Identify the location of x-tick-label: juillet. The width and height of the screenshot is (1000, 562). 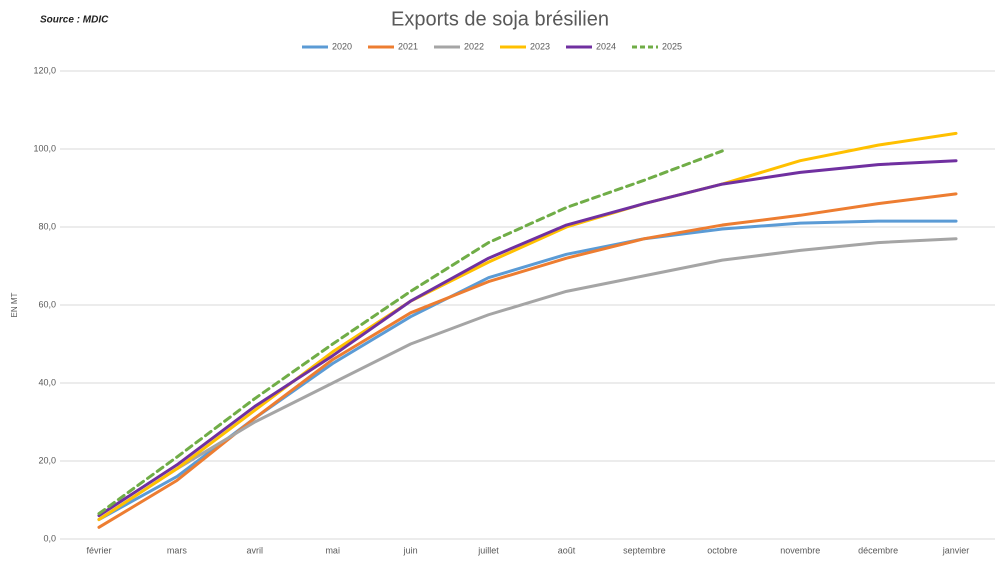
(488, 550).